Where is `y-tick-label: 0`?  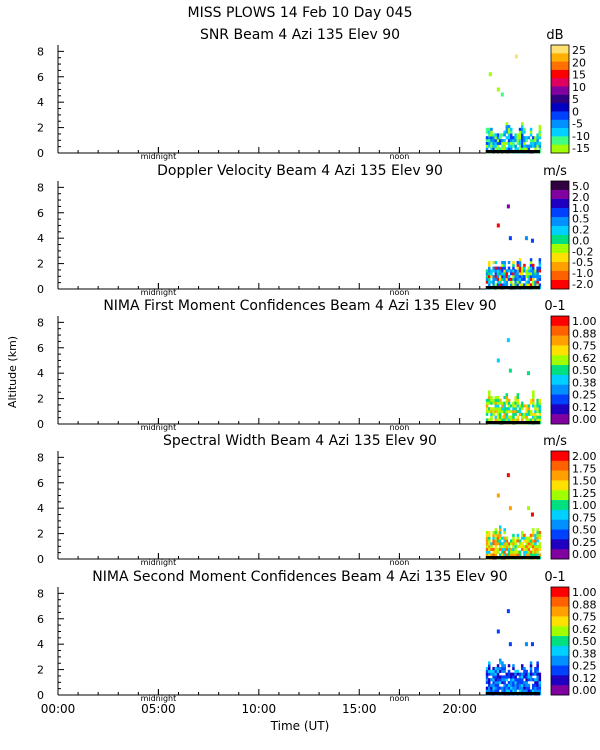 y-tick-label: 0 is located at coordinates (40, 424).